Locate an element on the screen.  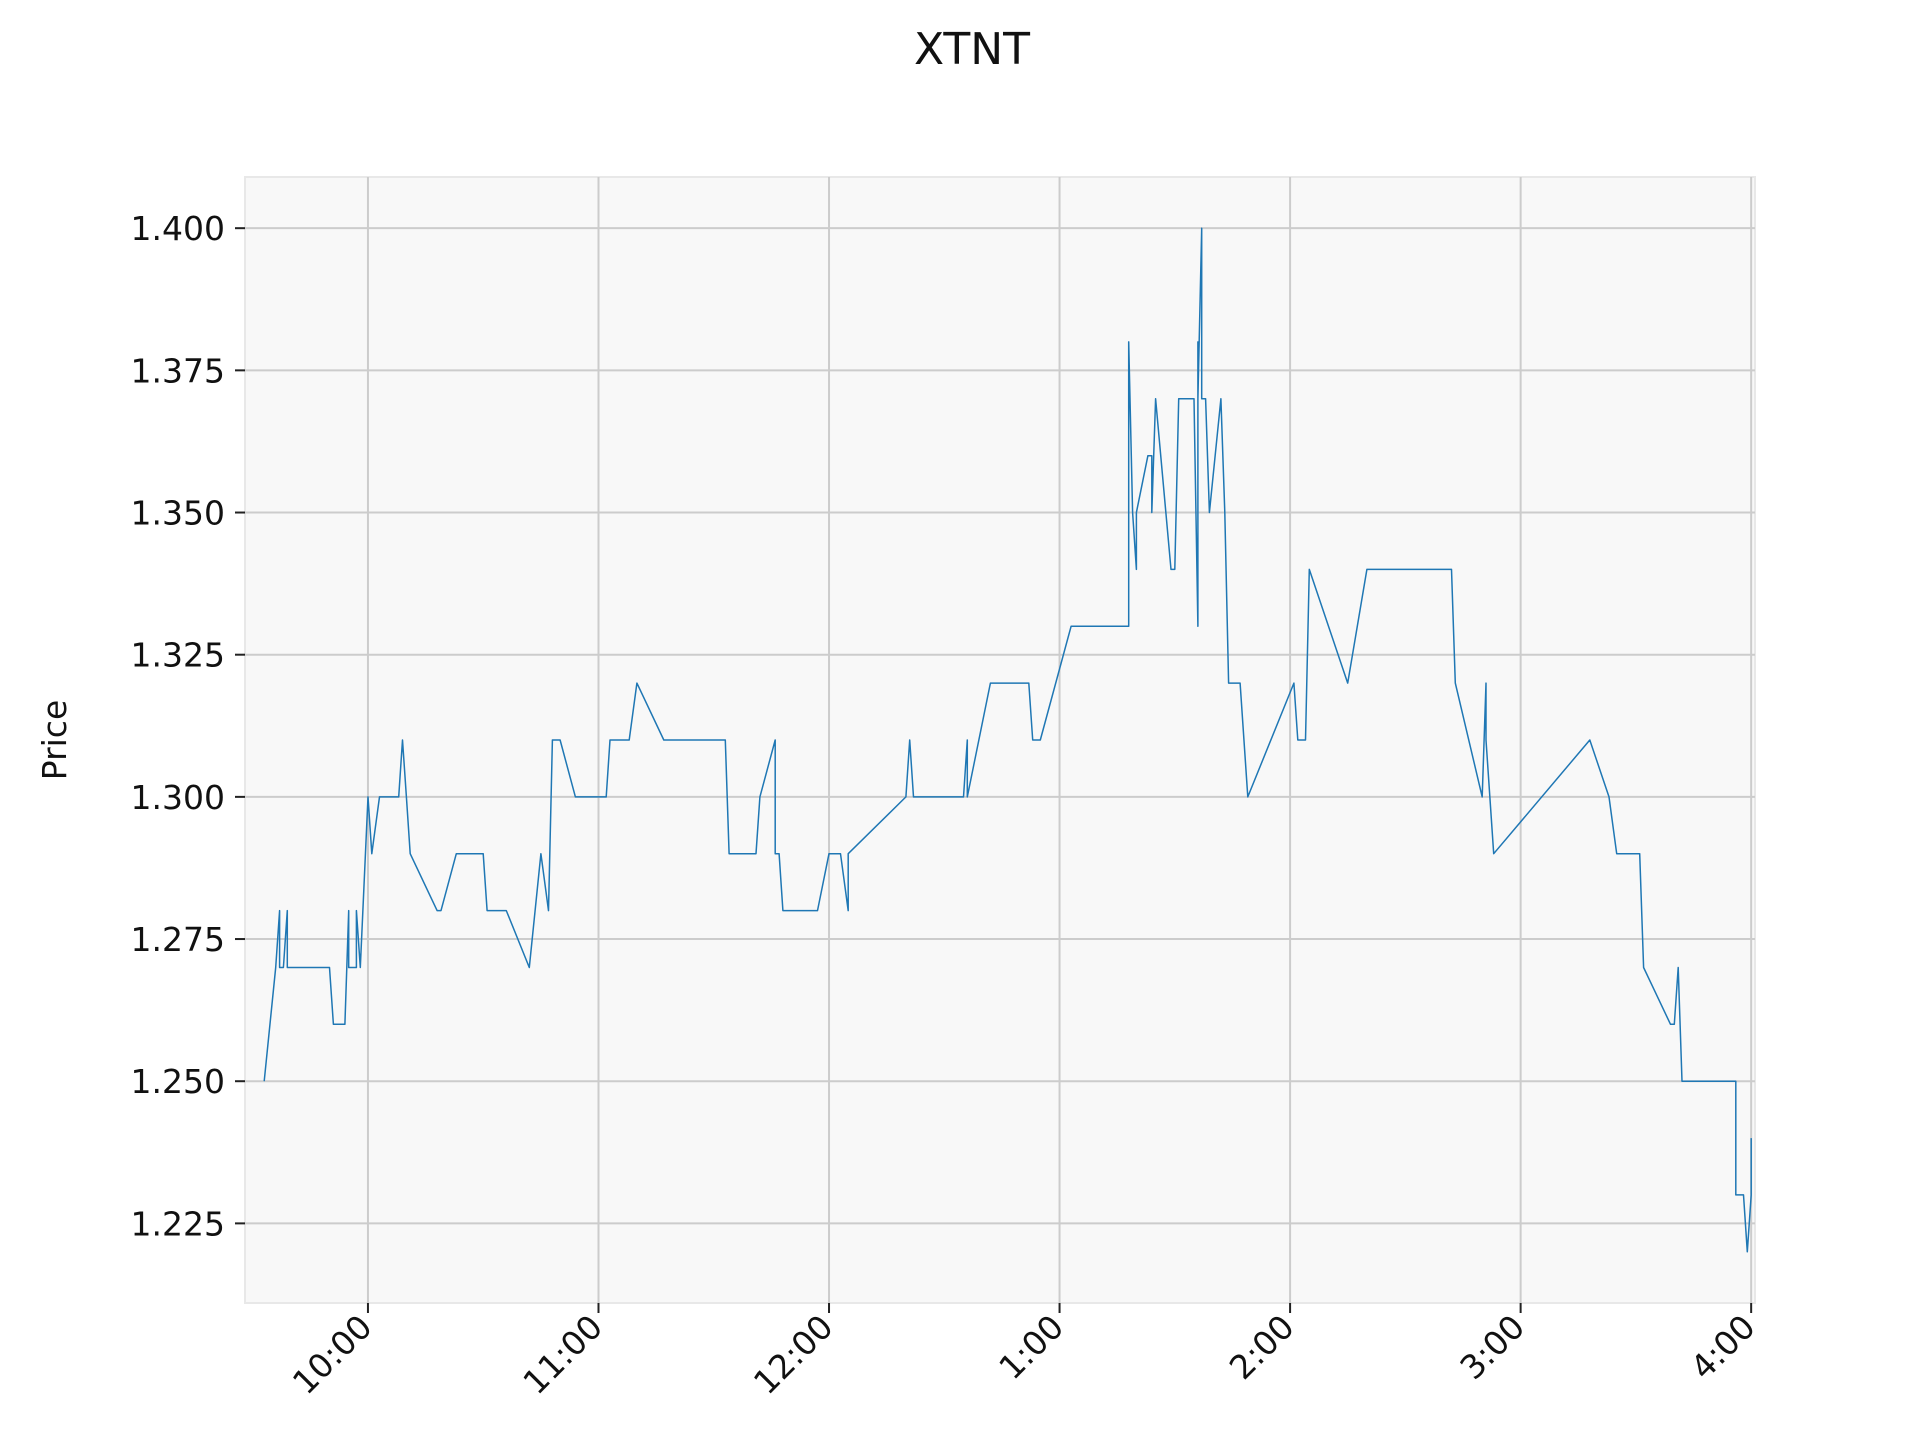
x-tick-label: 11:00 is located at coordinates (562, 1354).